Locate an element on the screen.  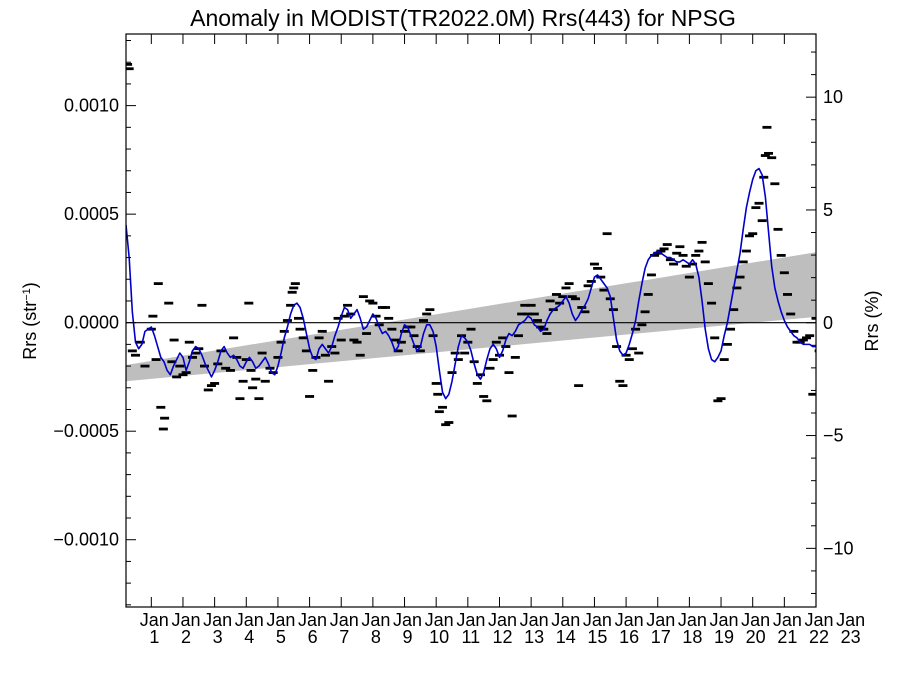
x-tick-label-year: 4 is located at coordinates (249, 637).